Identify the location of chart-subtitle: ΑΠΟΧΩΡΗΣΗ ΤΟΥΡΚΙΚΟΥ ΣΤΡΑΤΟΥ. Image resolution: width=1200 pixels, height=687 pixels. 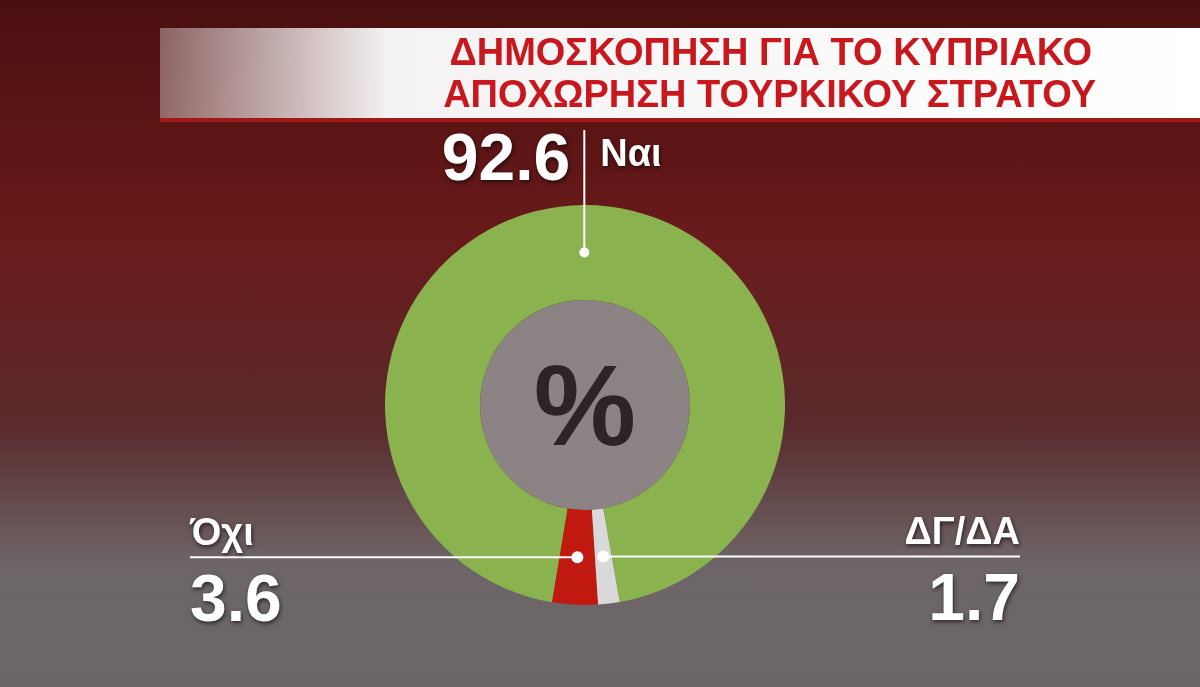
(769, 94).